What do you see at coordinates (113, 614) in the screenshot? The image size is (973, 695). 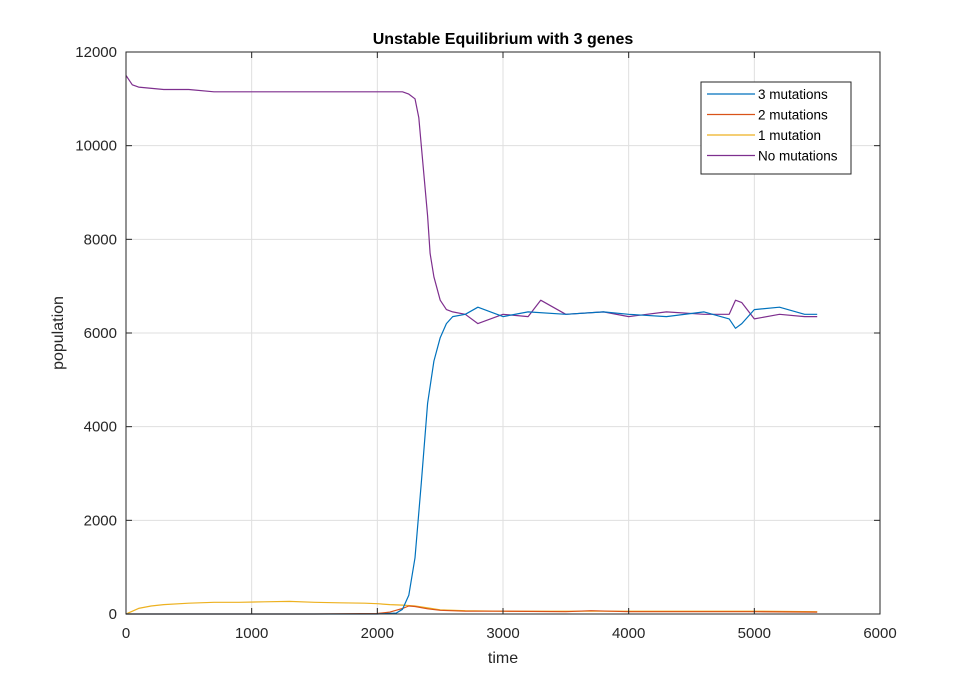 I see `y-tick-label: 0` at bounding box center [113, 614].